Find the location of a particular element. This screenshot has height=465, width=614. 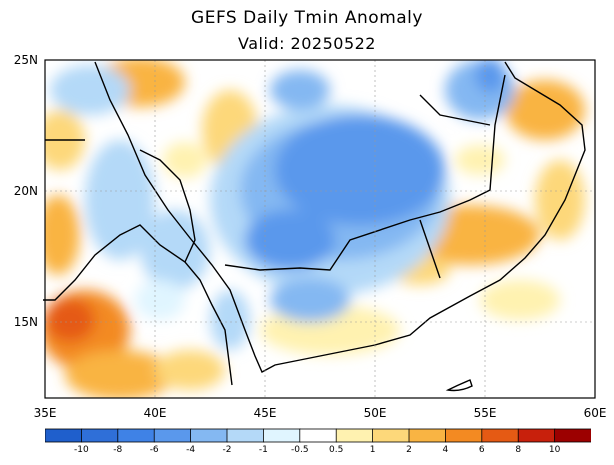

map-title: GEFS Daily Tmin Anomaly is located at coordinates (307, 18).